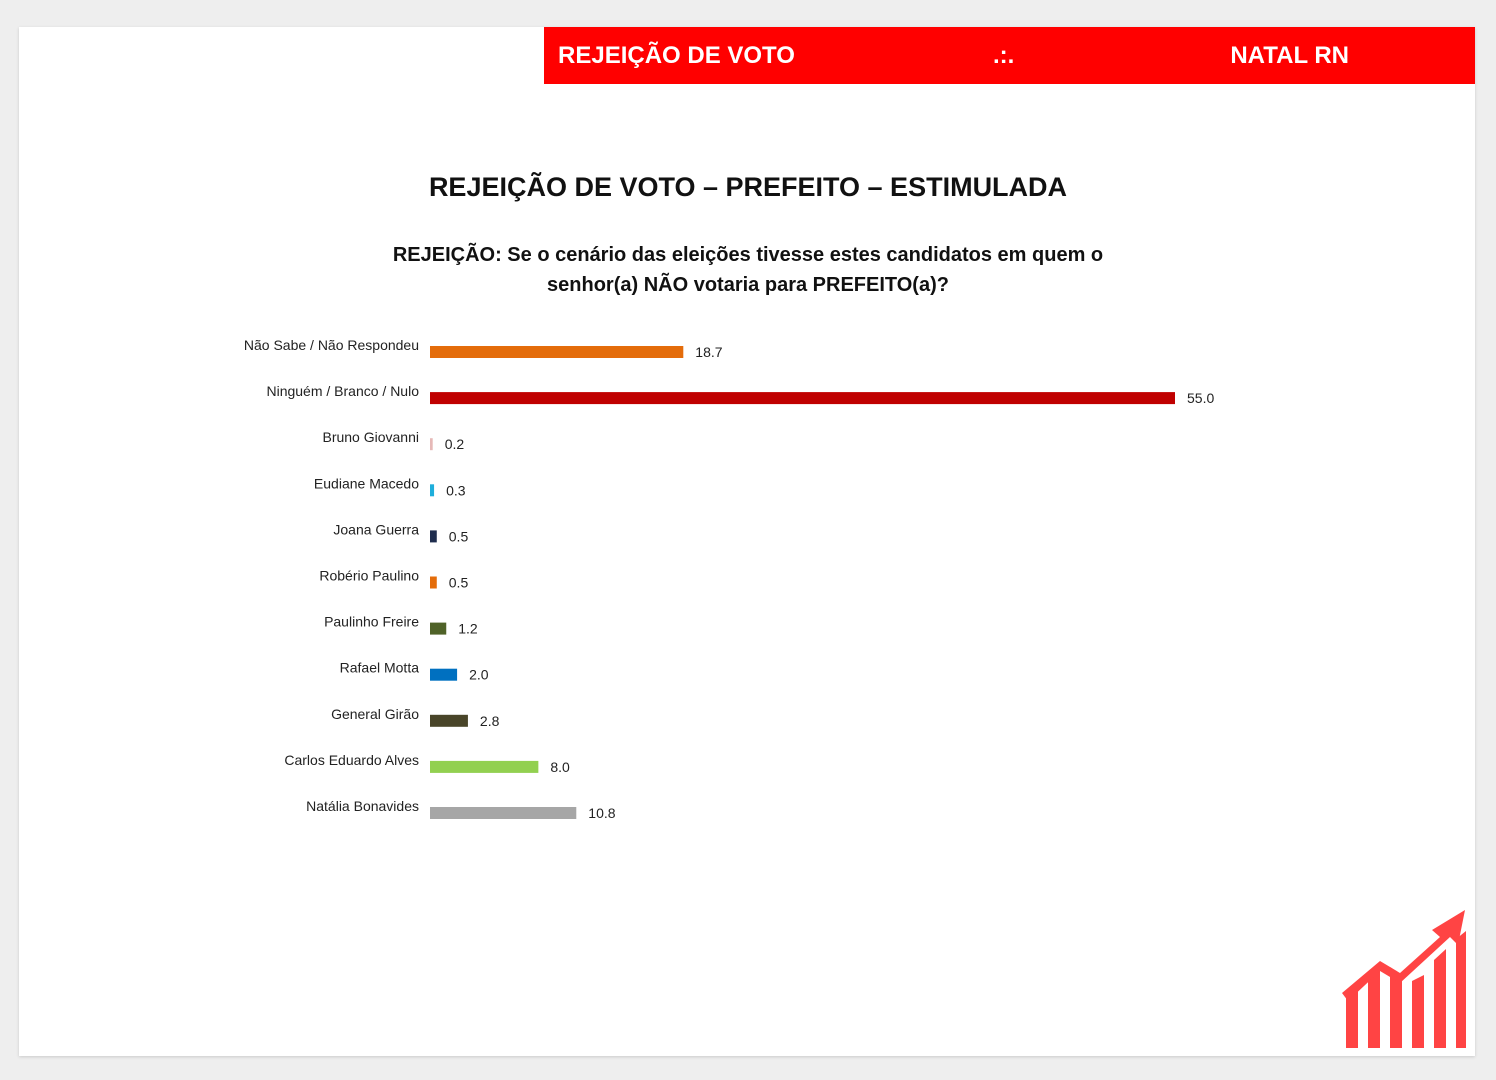 This screenshot has height=1080, width=1496. I want to click on chart-title: REJEIÇÃO DE VOTO – PREFEITO – ESTIMULADA, so click(748, 187).